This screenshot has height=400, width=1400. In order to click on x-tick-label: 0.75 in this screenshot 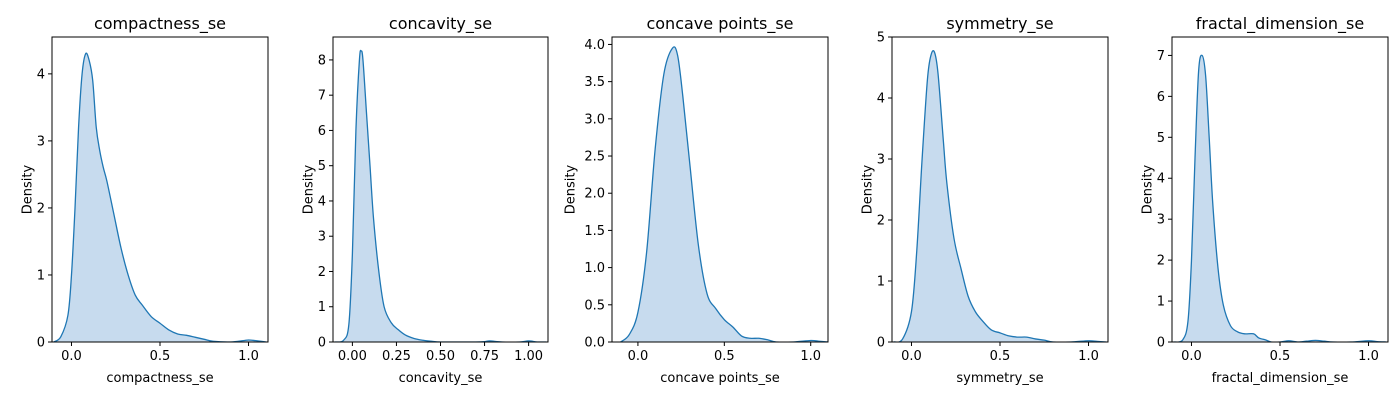, I will do `click(484, 356)`.